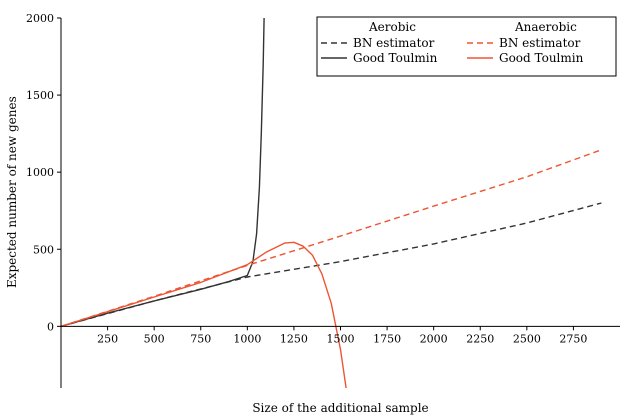  Describe the element at coordinates (545, 27) in the screenshot. I see `legend-group-header: Anaerobic` at that location.